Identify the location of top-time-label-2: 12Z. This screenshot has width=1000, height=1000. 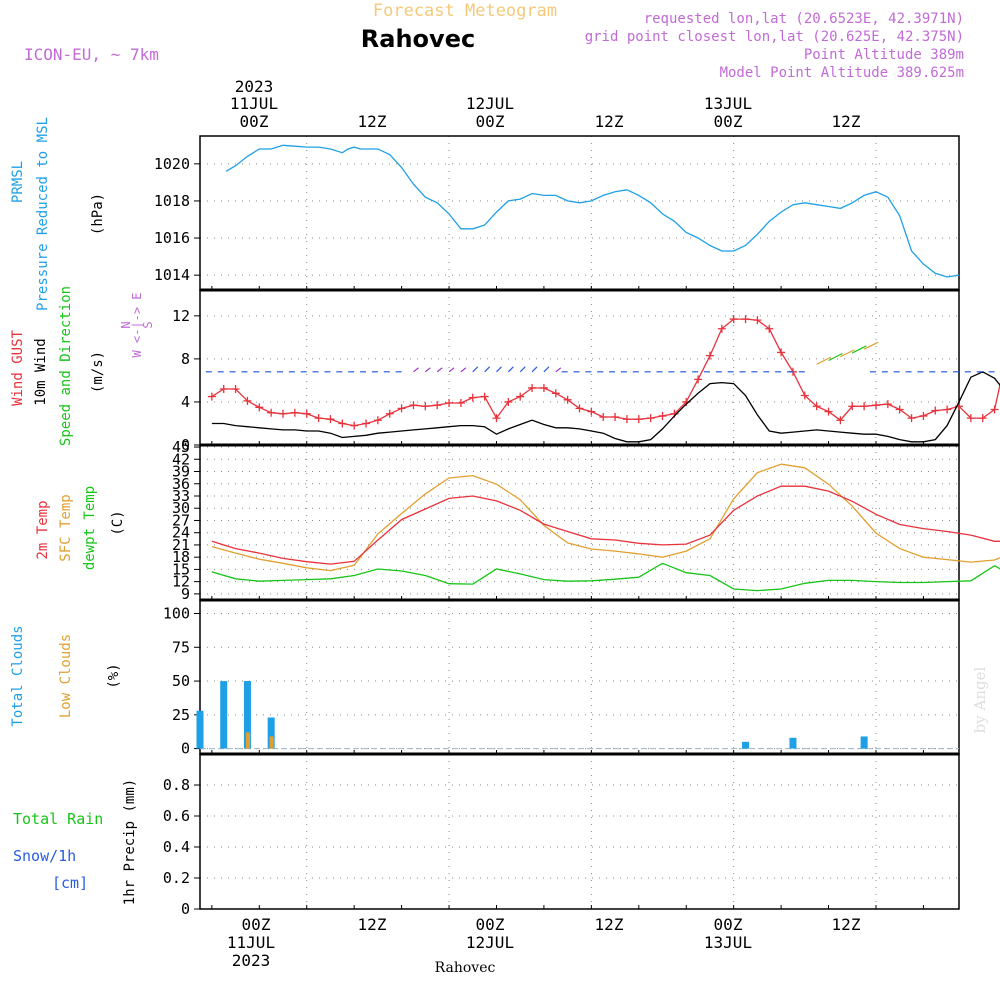
(372, 121).